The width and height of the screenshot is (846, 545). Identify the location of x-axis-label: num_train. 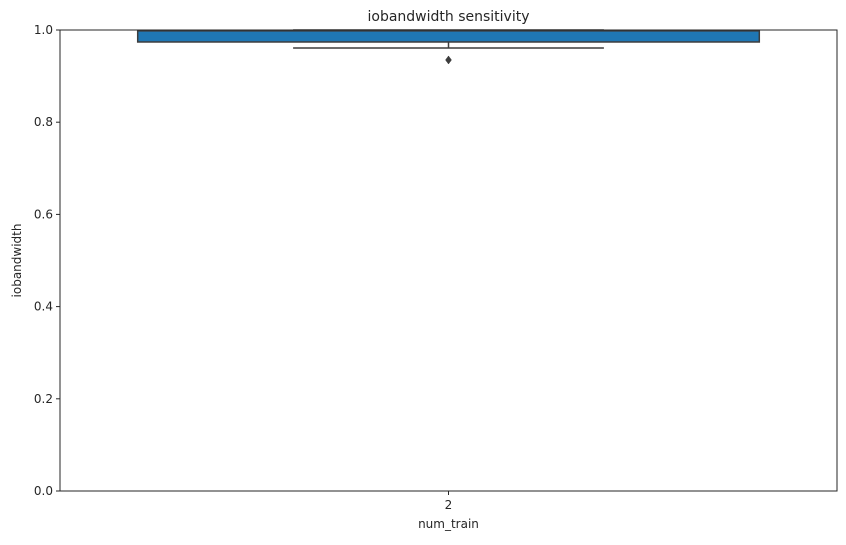
(448, 524).